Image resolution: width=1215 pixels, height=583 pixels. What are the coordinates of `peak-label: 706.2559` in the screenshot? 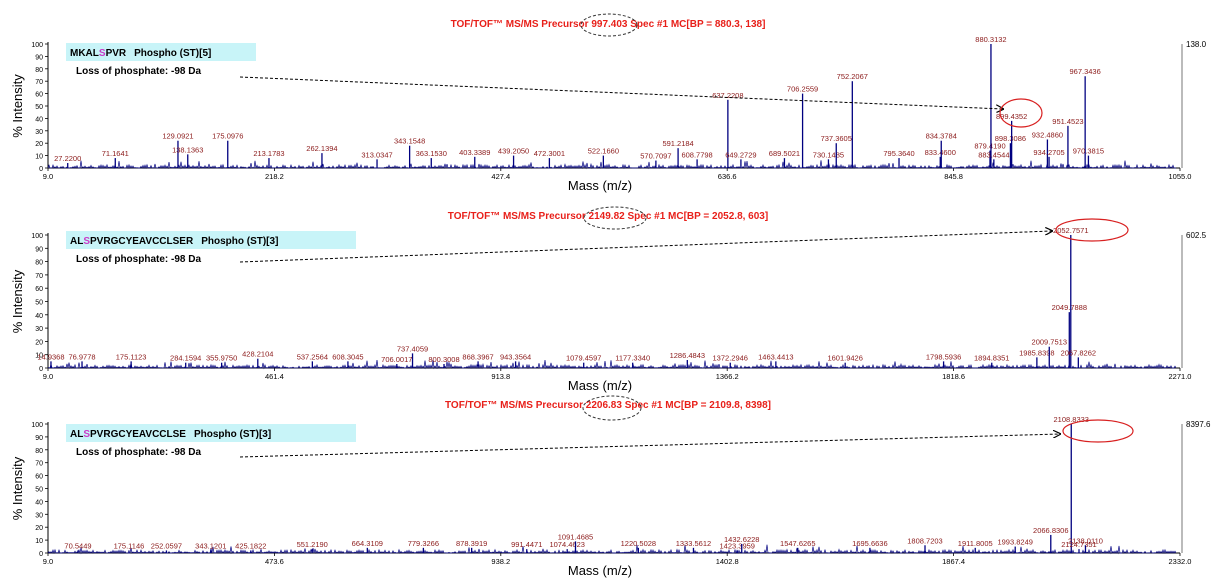 It's located at (802, 89).